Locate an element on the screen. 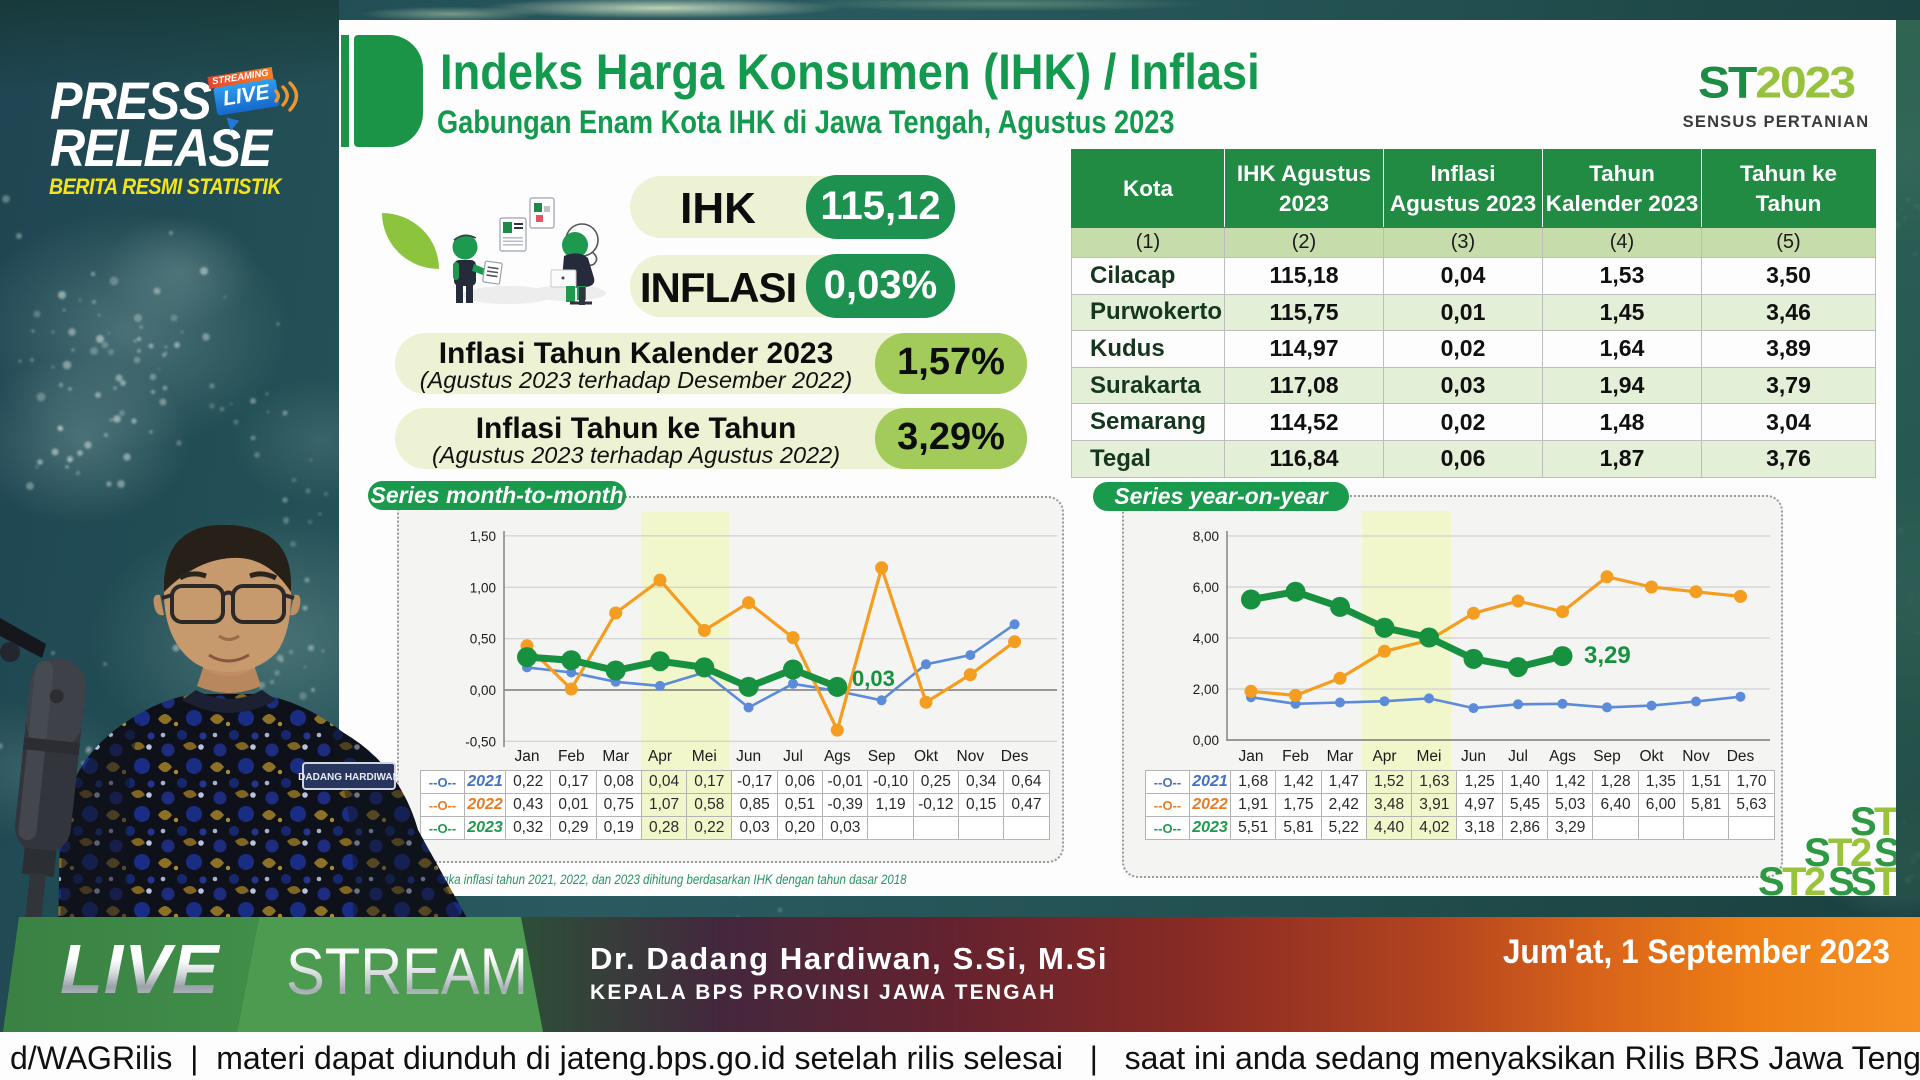 This screenshot has height=1080, width=1920. svg-text: DADANG HARDIWAN is located at coordinates (349, 777).